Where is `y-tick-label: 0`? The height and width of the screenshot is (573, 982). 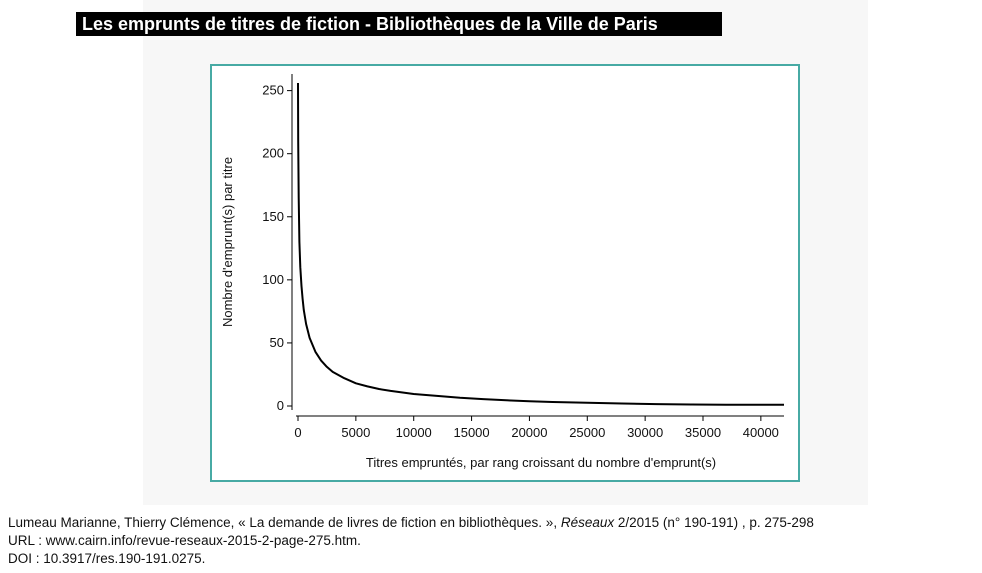
y-tick-label: 0 is located at coordinates (280, 405).